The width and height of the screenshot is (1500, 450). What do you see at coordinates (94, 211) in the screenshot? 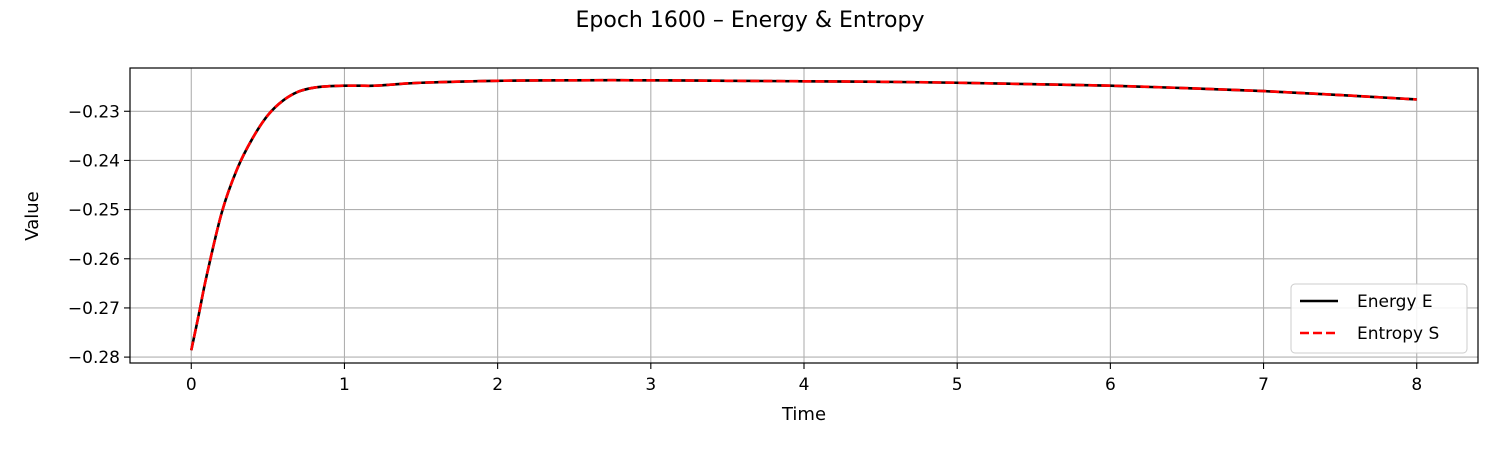
I see `y-tick-label: −0.25` at bounding box center [94, 211].